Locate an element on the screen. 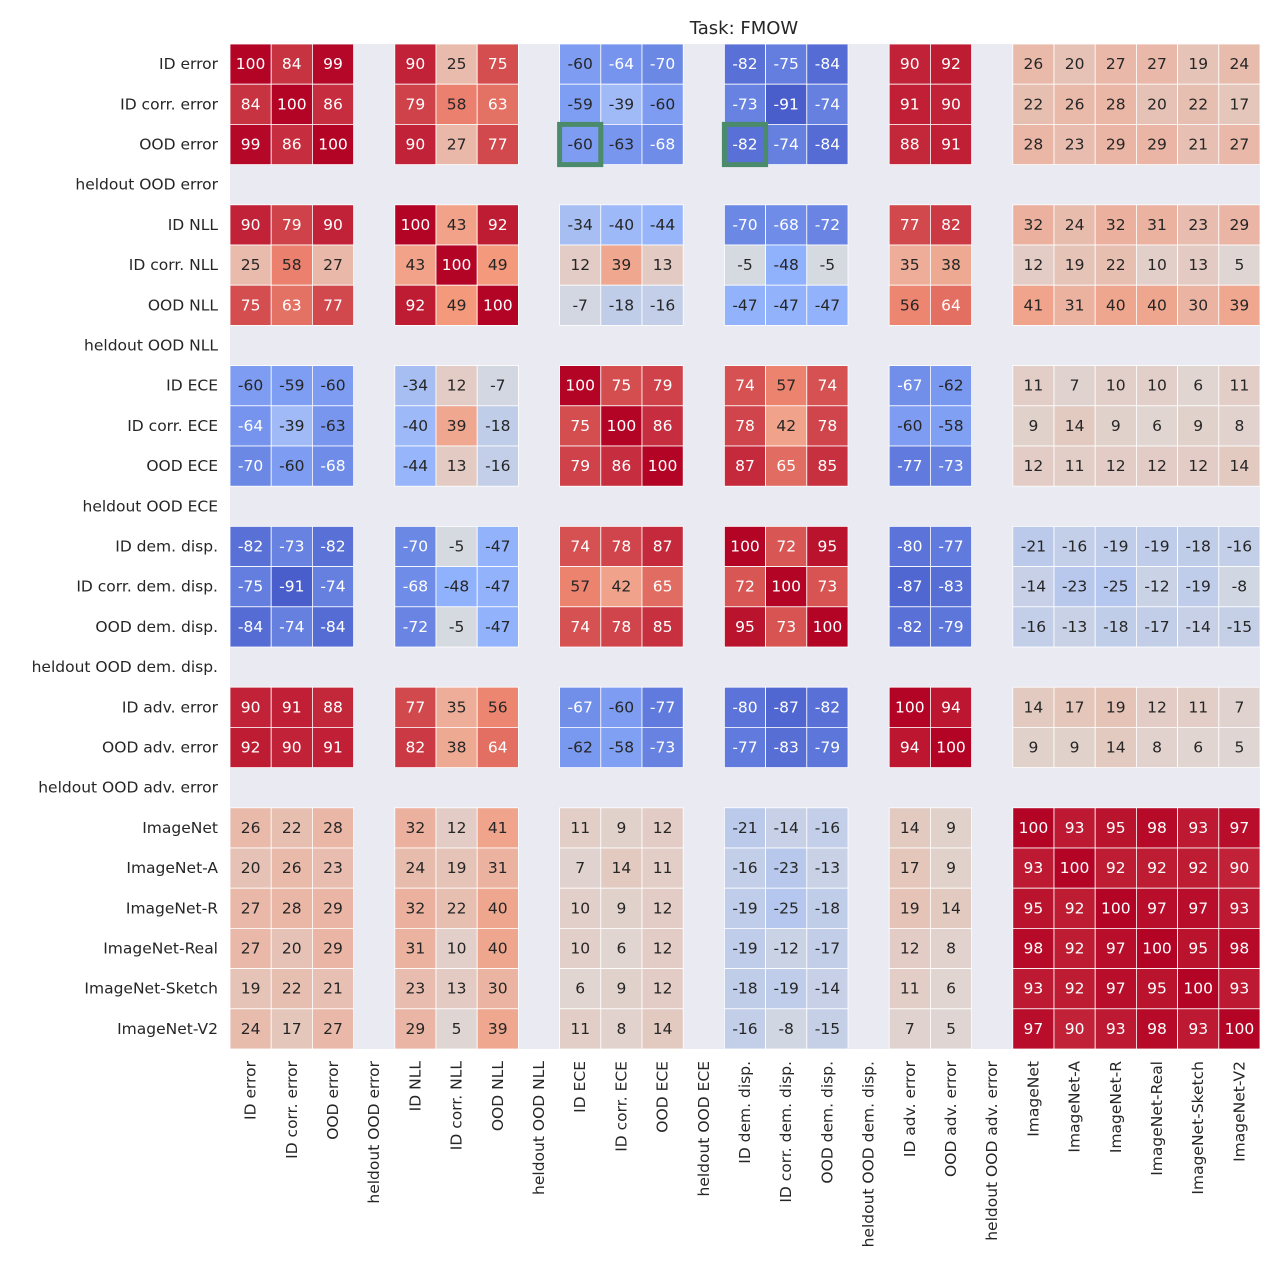  cell-value-label: -13 is located at coordinates (1074, 627).